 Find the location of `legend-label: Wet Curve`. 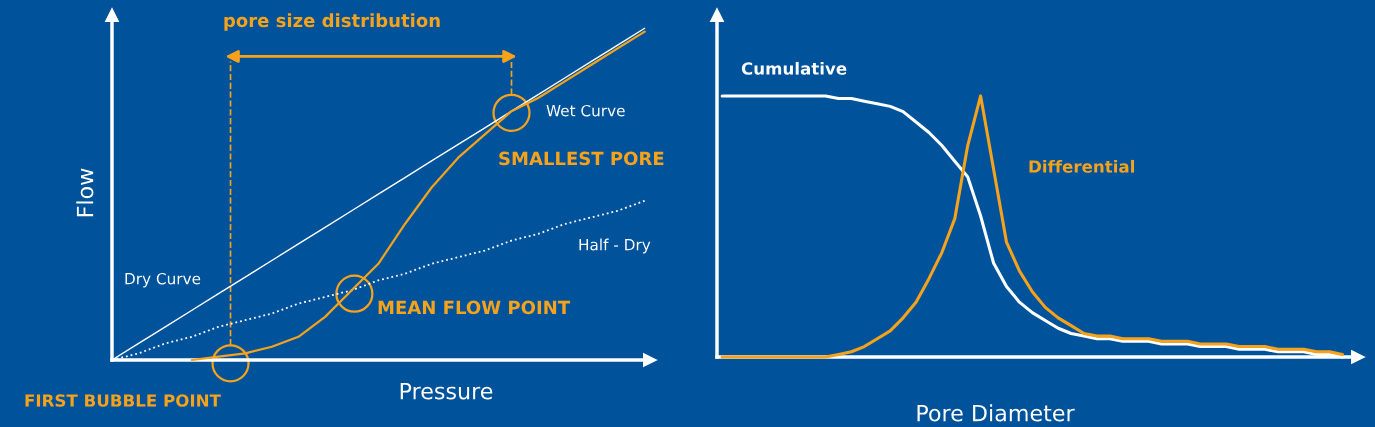

legend-label: Wet Curve is located at coordinates (585, 110).